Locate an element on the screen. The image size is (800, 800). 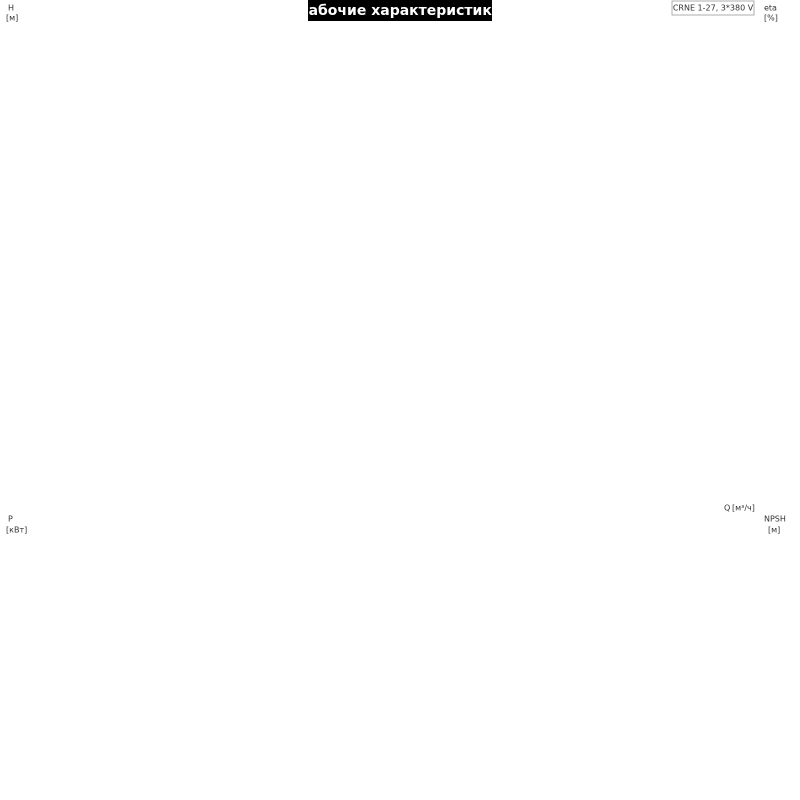
chart-title: Рабочие характеристики is located at coordinates (399, 11).